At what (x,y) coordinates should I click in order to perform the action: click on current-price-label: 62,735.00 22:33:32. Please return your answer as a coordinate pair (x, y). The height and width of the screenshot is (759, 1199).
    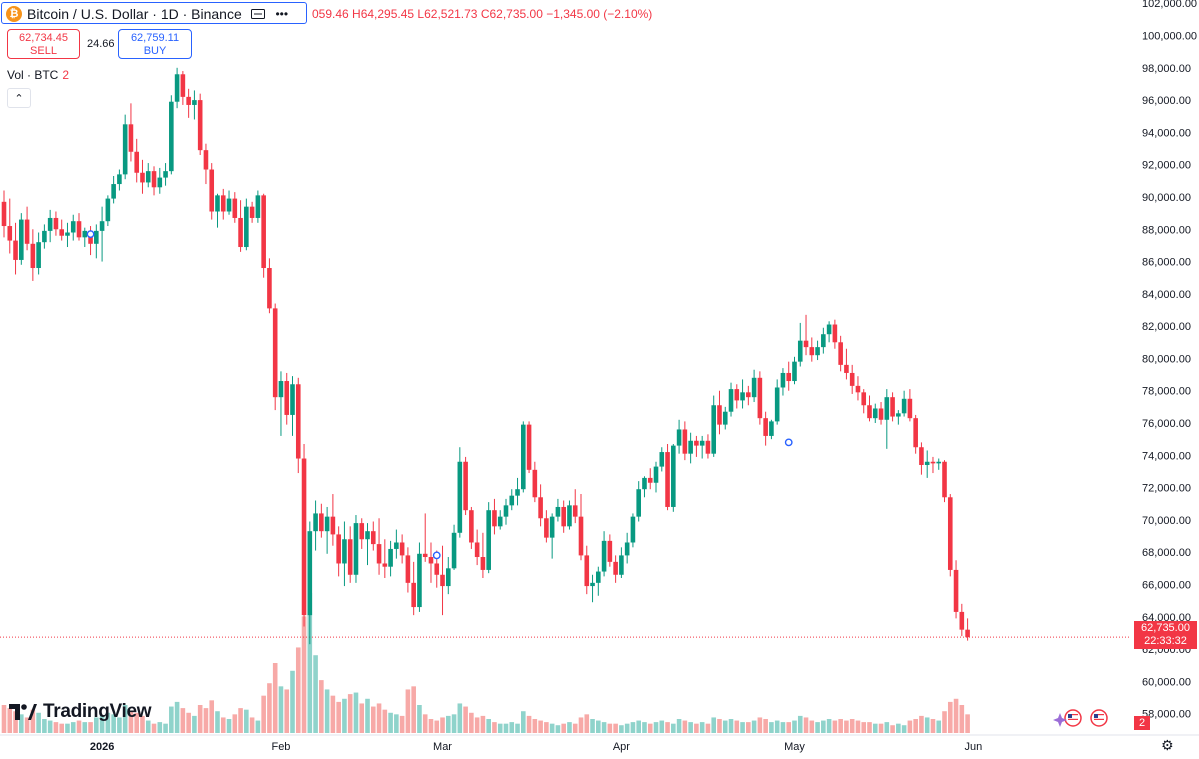
    Looking at the image, I should click on (1165, 635).